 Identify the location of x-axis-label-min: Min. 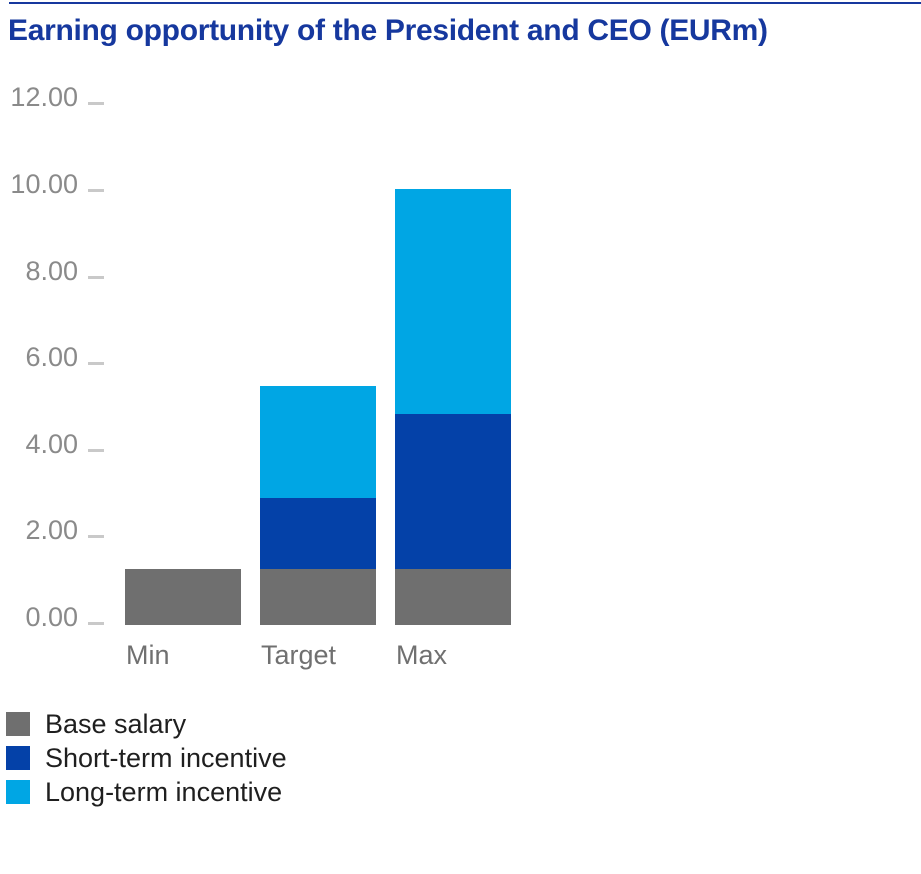
(148, 655).